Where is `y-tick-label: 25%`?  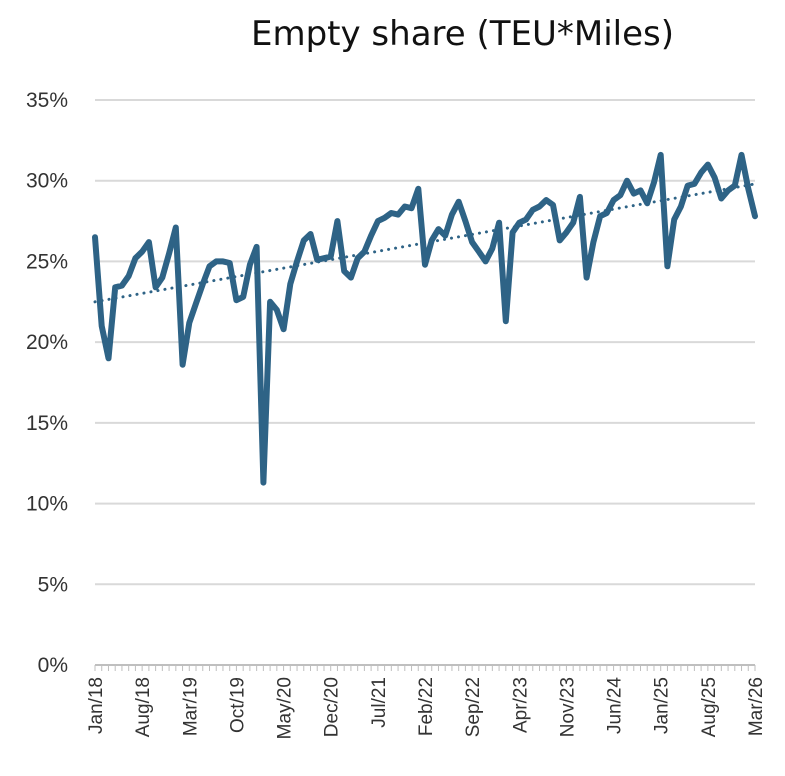
y-tick-label: 25% is located at coordinates (47, 261).